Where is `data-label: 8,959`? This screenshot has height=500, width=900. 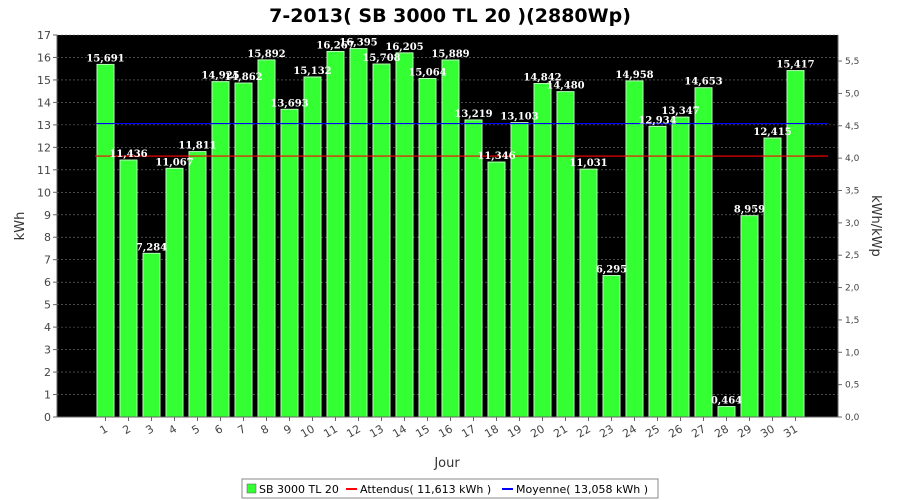
data-label: 8,959 is located at coordinates (749, 210).